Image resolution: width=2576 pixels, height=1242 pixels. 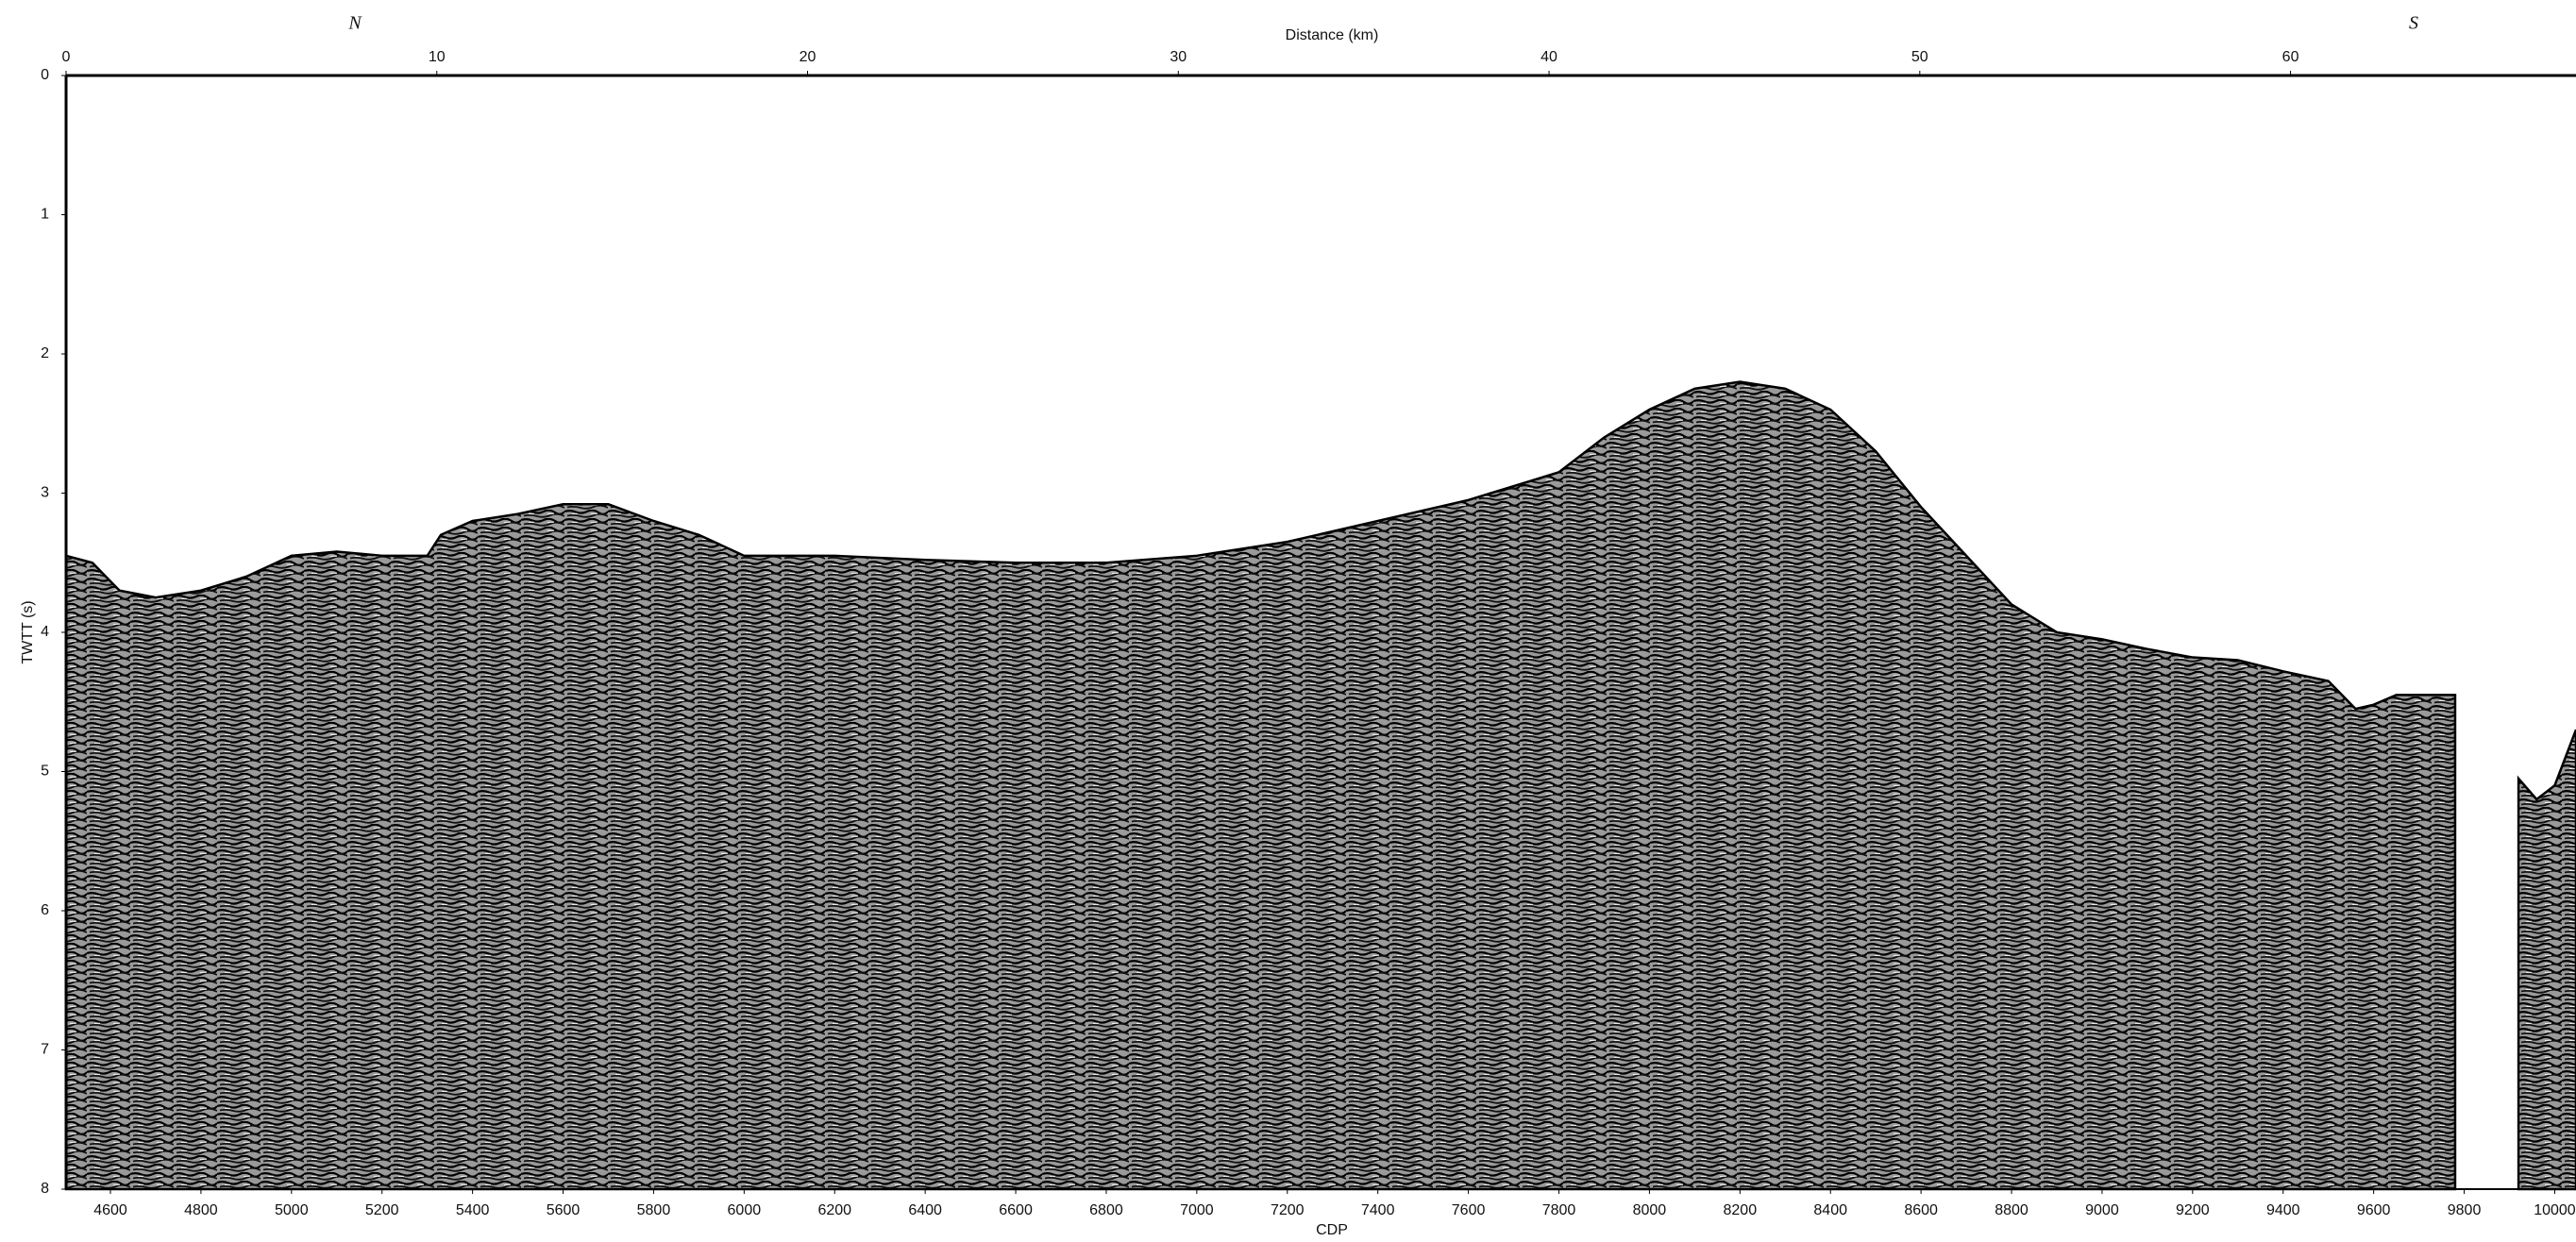 What do you see at coordinates (292, 1210) in the screenshot?
I see `x-tick-label: 5000` at bounding box center [292, 1210].